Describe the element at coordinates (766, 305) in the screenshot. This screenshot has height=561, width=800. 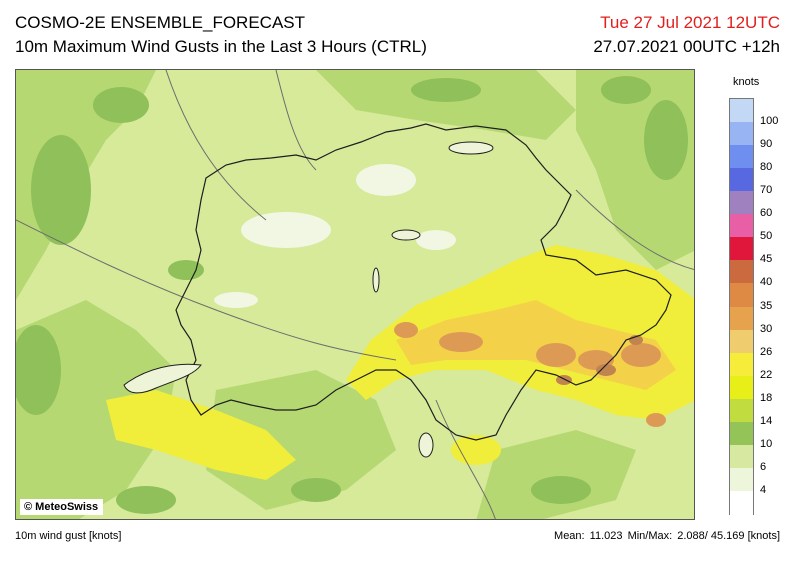
I see `legend-label: 35` at that location.